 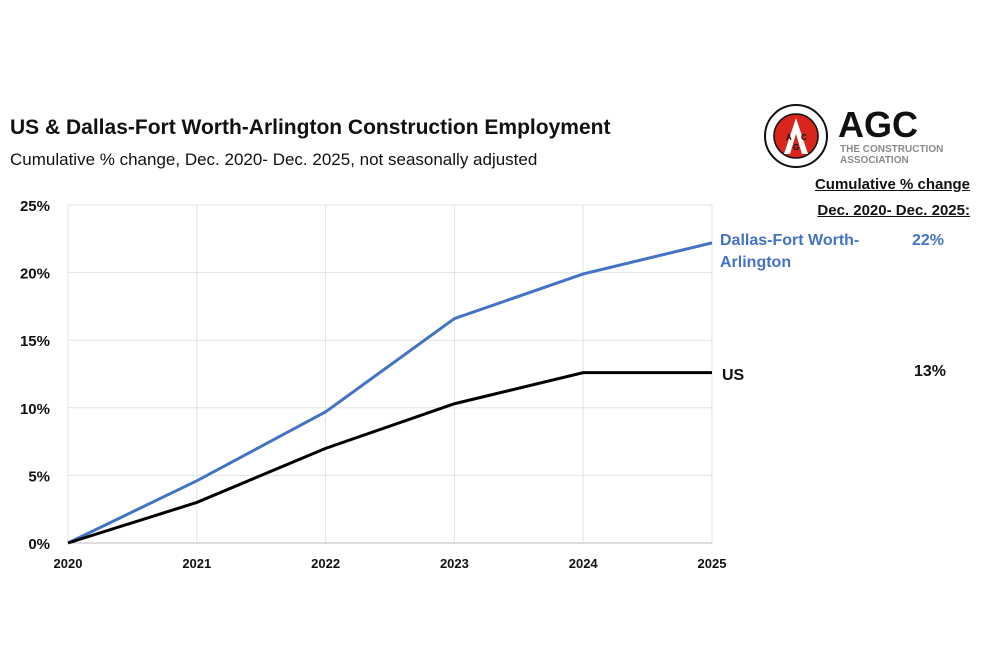 What do you see at coordinates (789, 137) in the screenshot?
I see `svg-text: A` at bounding box center [789, 137].